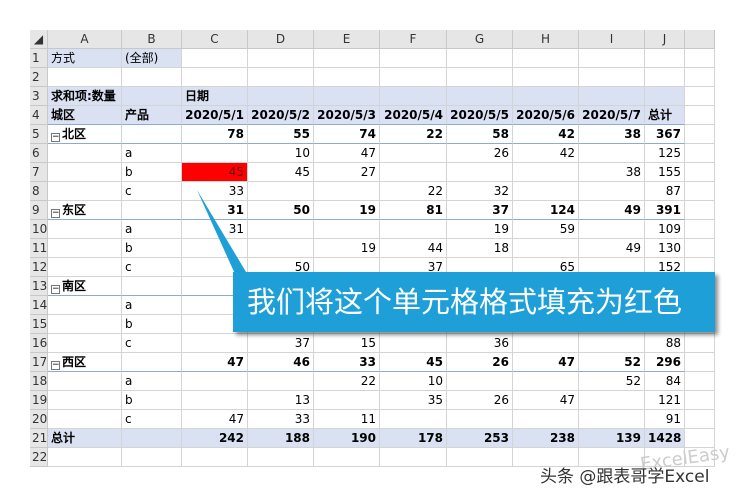 Image resolution: width=745 pixels, height=498 pixels. Describe the element at coordinates (39, 286) in the screenshot. I see `row-header: 13` at that location.